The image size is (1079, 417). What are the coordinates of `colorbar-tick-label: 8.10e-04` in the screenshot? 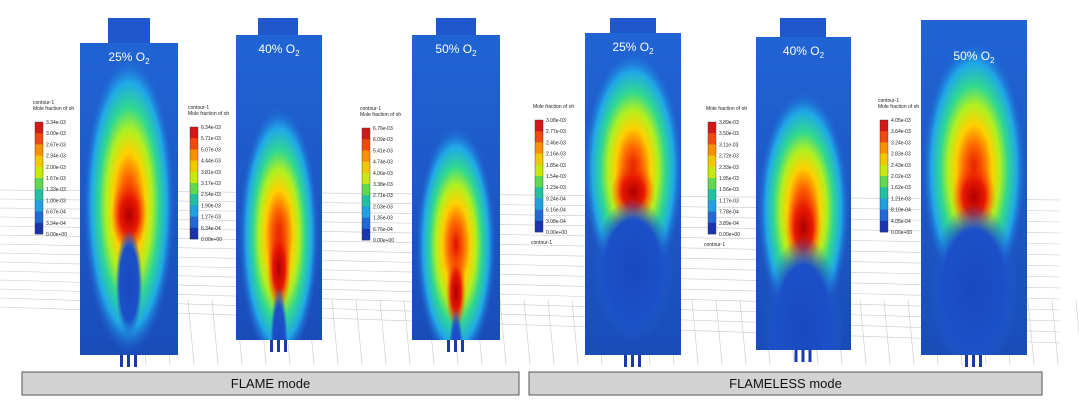 It's located at (901, 211).